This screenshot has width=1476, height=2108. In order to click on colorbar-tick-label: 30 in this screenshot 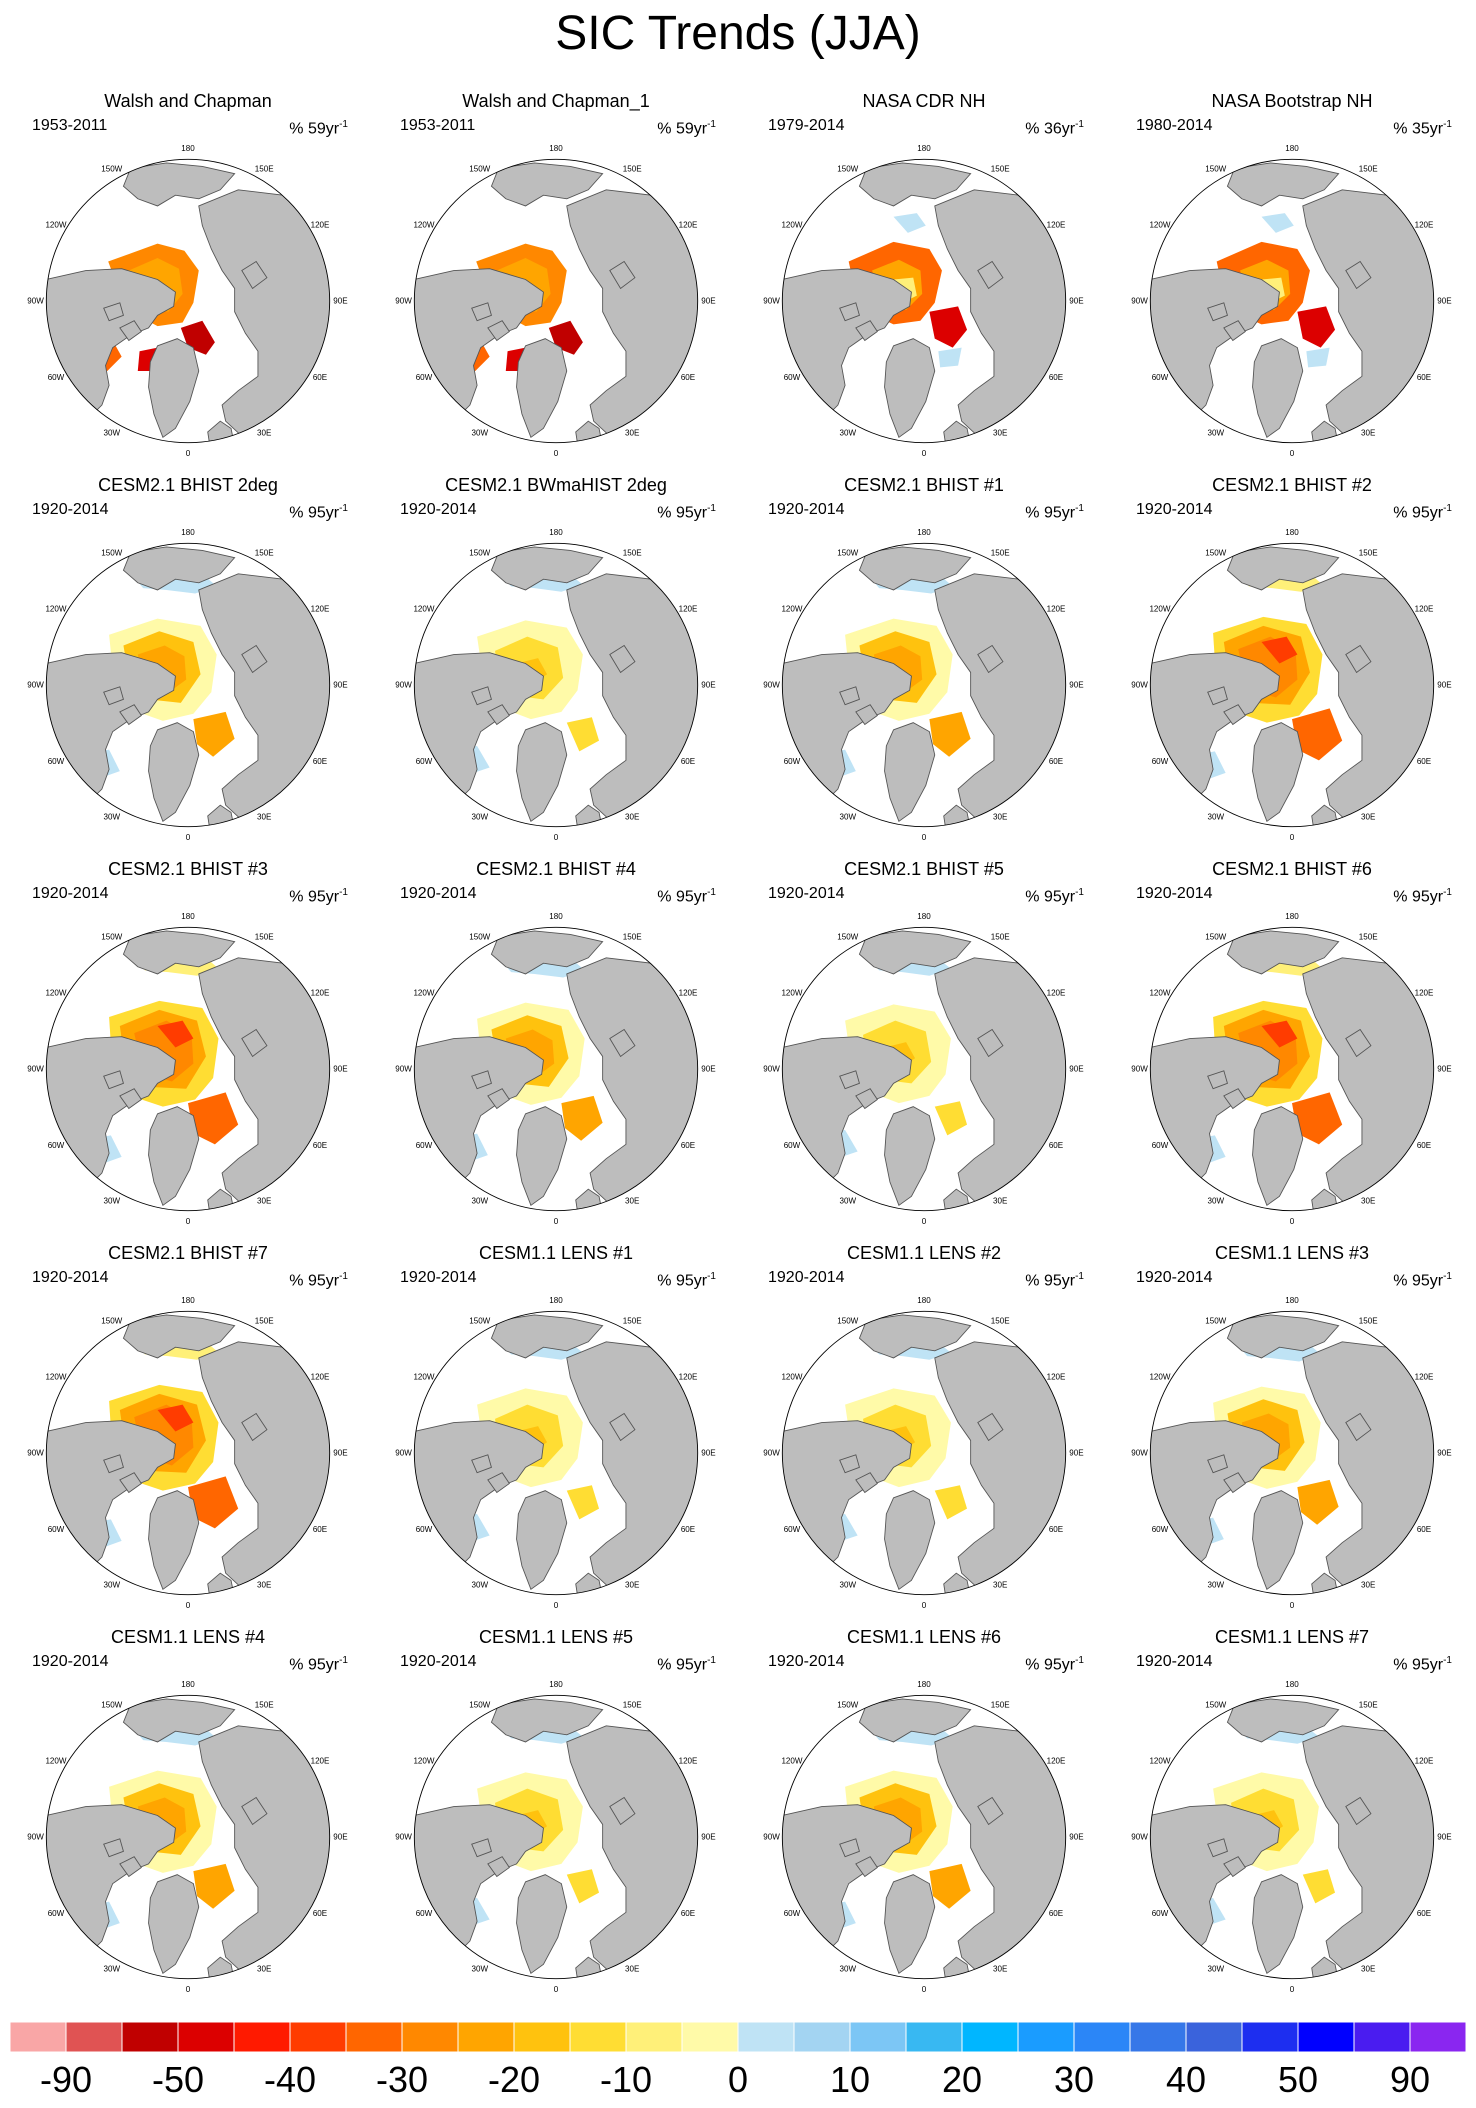, I will do `click(1074, 2079)`.